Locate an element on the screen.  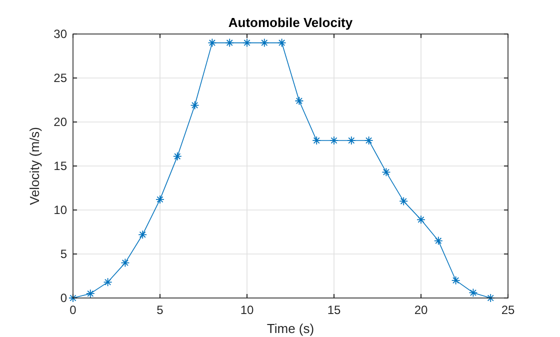
y-tick-label: 20 is located at coordinates (61, 122).